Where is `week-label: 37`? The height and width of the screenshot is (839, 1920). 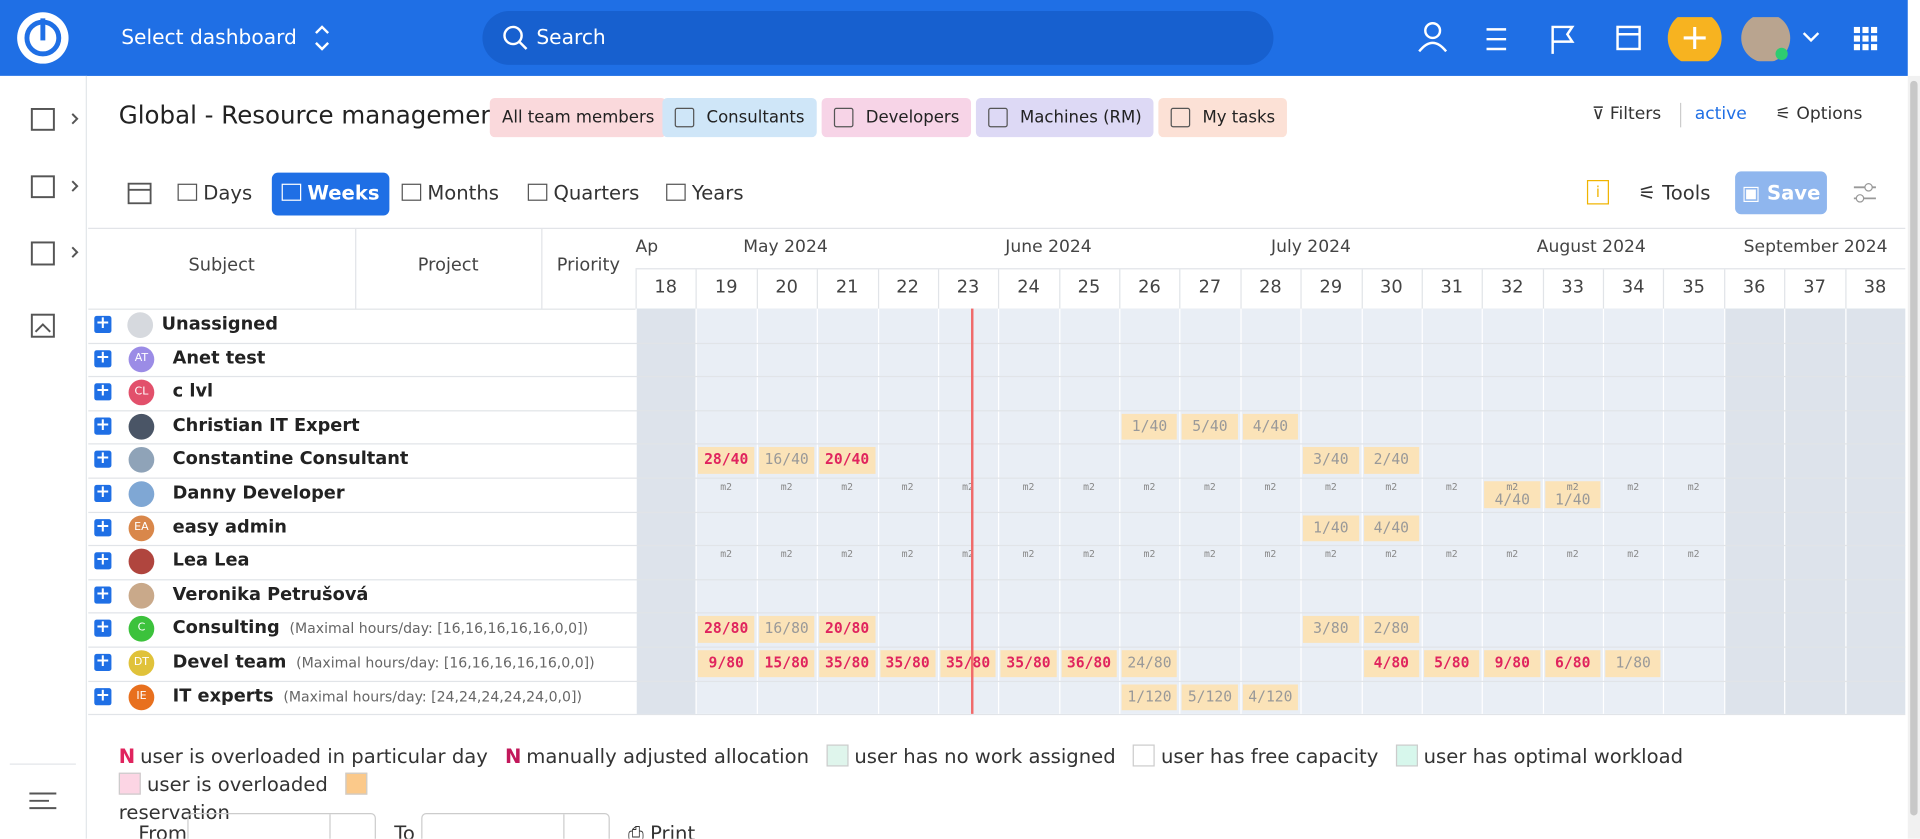
week-label: 37 is located at coordinates (1814, 287).